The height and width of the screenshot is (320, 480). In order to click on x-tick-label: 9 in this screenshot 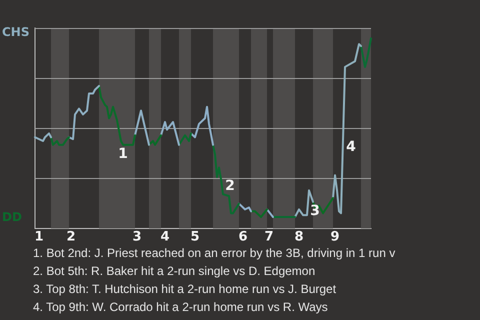, I will do `click(335, 237)`.